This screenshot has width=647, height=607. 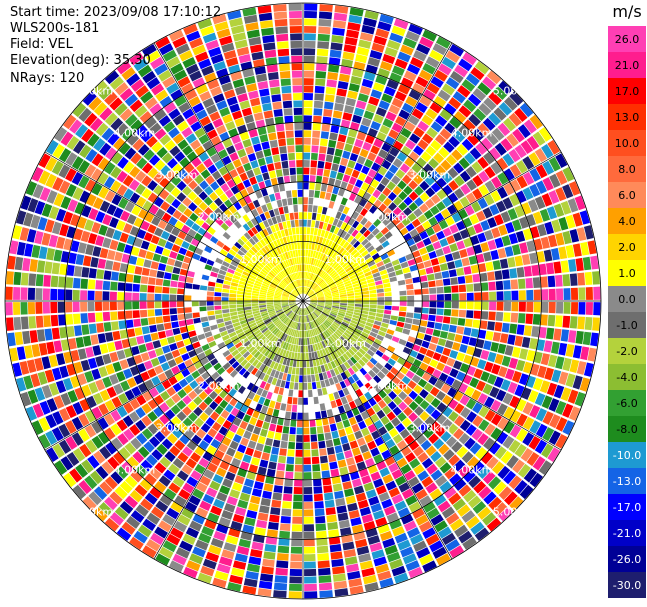 What do you see at coordinates (627, 65) in the screenshot?
I see `colorbar-tick: 21.0` at bounding box center [627, 65].